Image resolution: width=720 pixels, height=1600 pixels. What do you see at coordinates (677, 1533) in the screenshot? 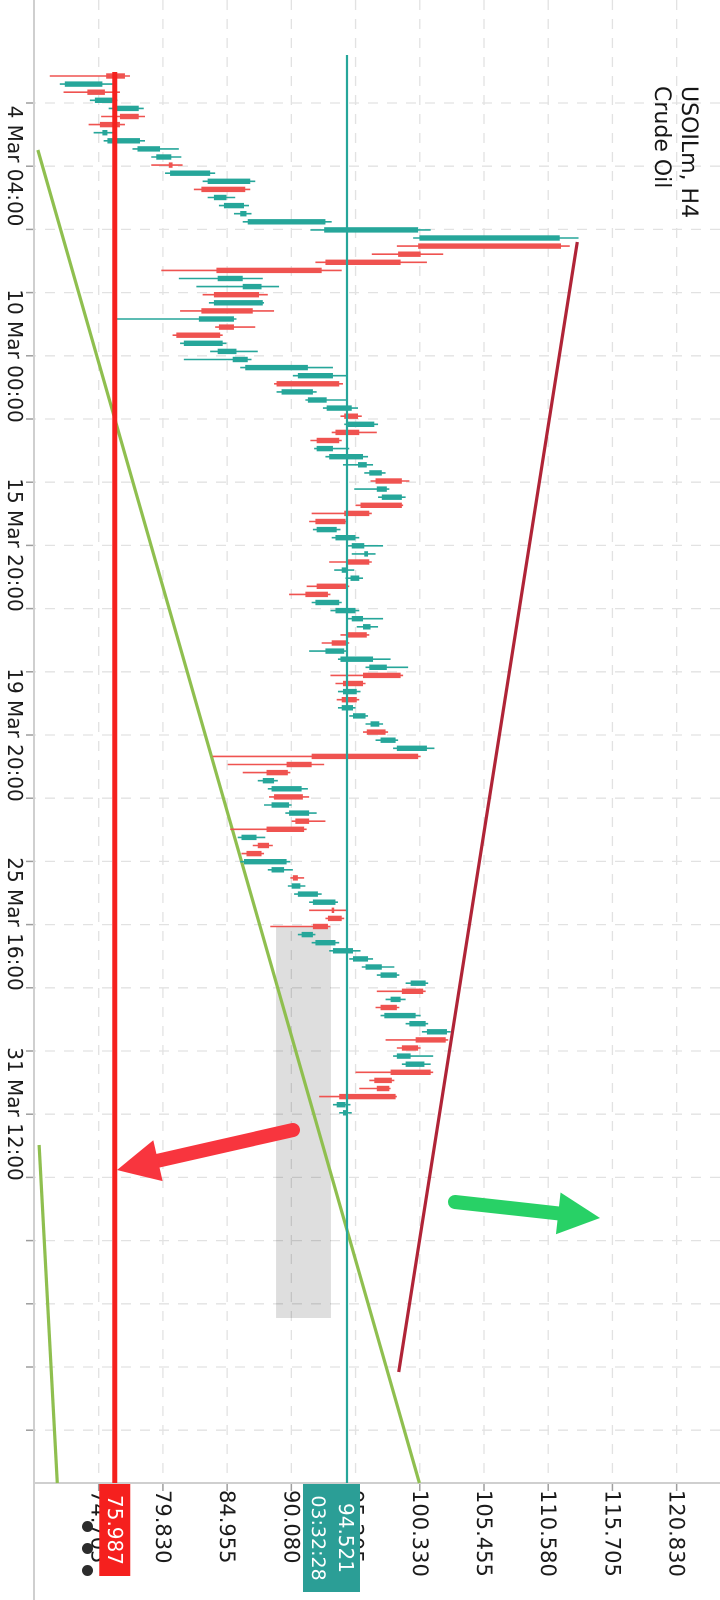
I see `svg-text: 120.830` at bounding box center [677, 1533].